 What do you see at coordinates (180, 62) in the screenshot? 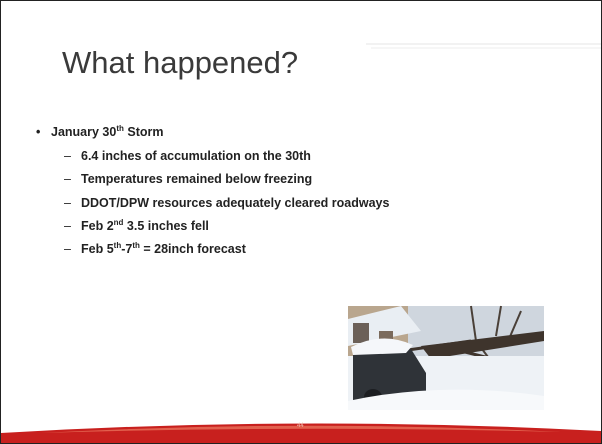
I see `slide-title: What happened?` at bounding box center [180, 62].